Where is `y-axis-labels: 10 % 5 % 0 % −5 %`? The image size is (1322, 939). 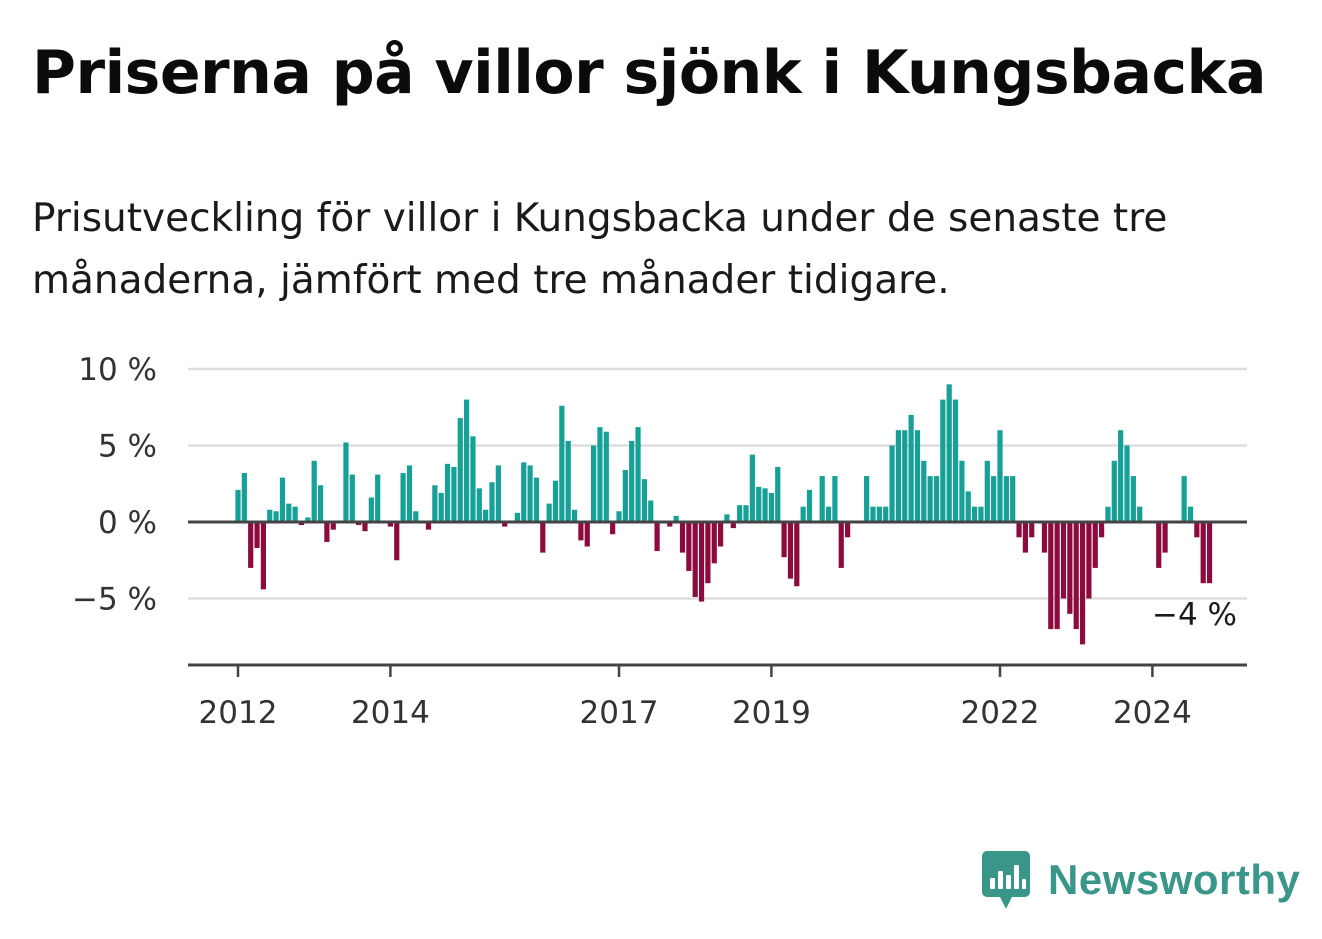
y-axis-labels: 10 % 5 % 0 % −5 % is located at coordinates (114, 485).